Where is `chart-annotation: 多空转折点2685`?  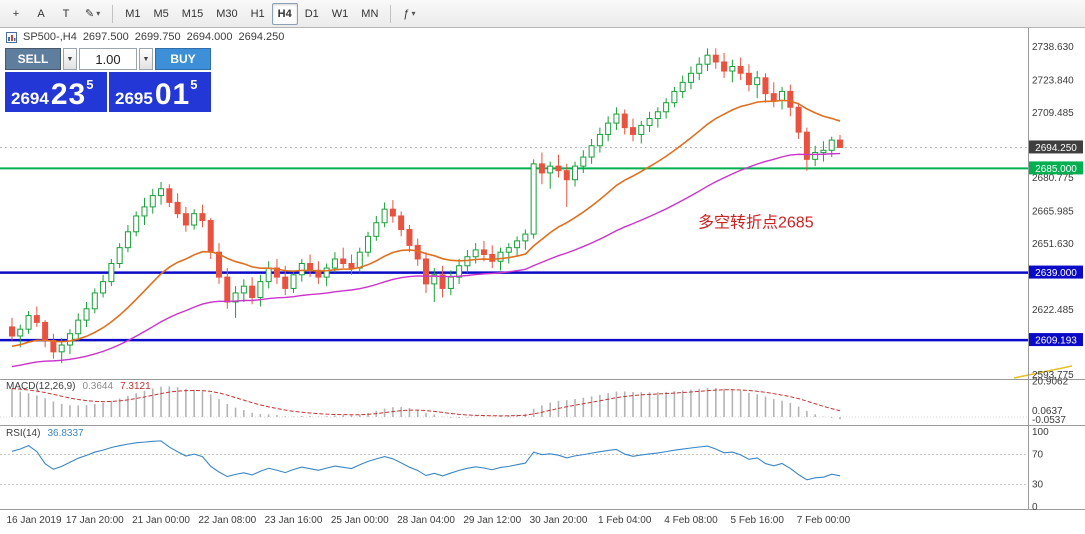
chart-annotation: 多空转折点2685 is located at coordinates (756, 222).